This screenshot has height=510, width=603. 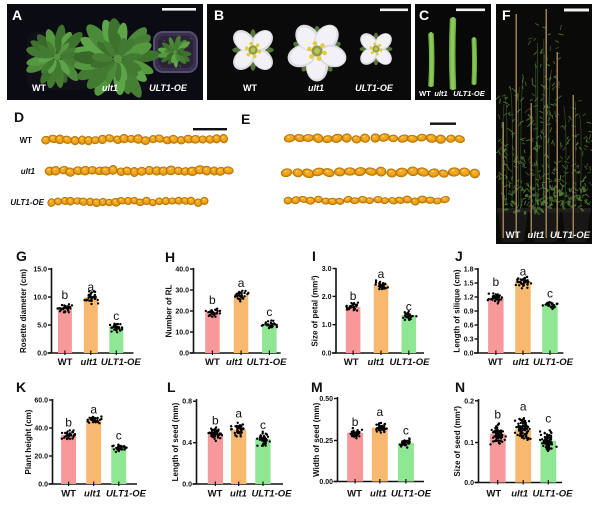 What do you see at coordinates (245, 119) in the screenshot?
I see `svg-text: E` at bounding box center [245, 119].